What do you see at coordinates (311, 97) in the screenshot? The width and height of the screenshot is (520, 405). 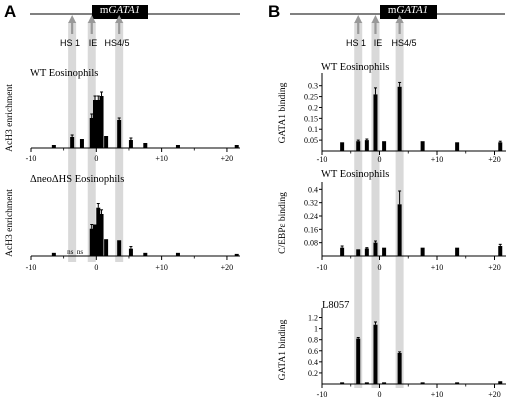 I see `y-tick-label: 0.25` at bounding box center [311, 97].